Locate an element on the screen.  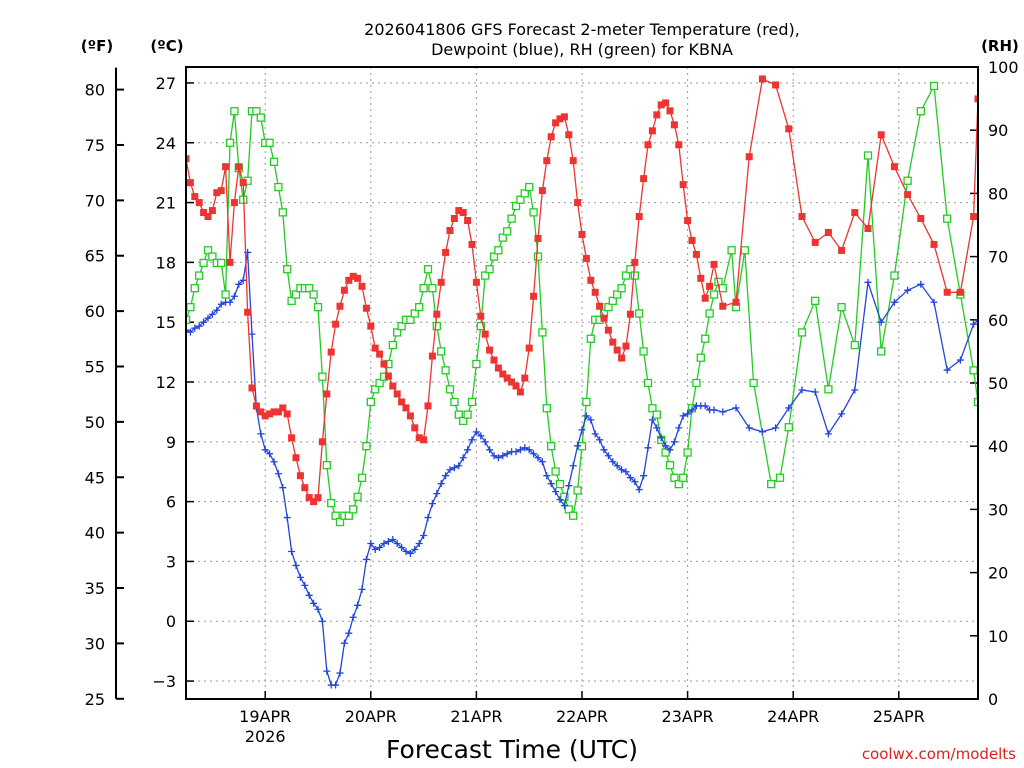
celsius-tick-label: 18 is located at coordinates (166, 262).